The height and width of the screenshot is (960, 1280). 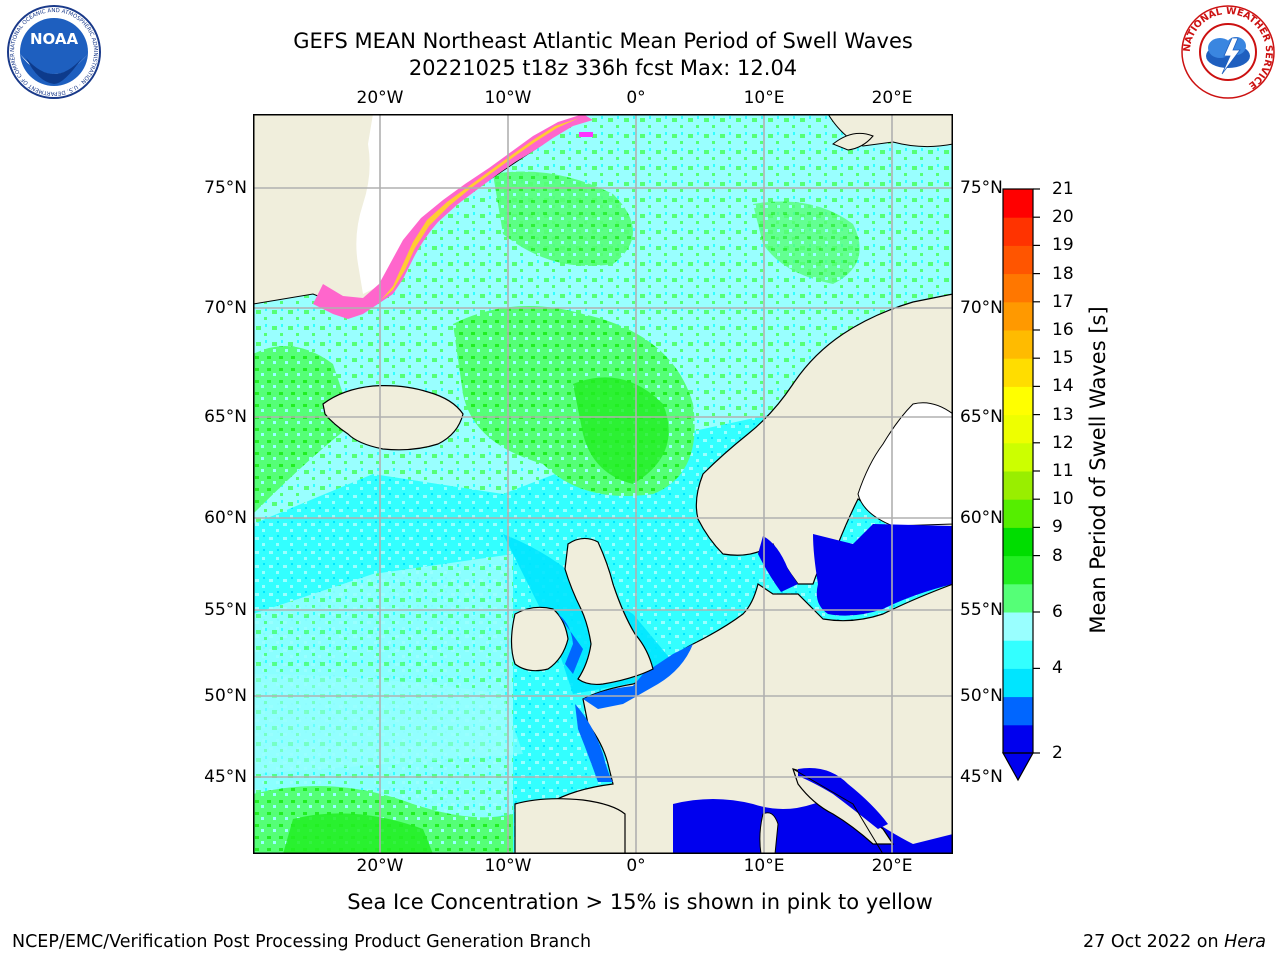 I want to click on lon-tick-top-1: 20°W, so click(x=380, y=98).